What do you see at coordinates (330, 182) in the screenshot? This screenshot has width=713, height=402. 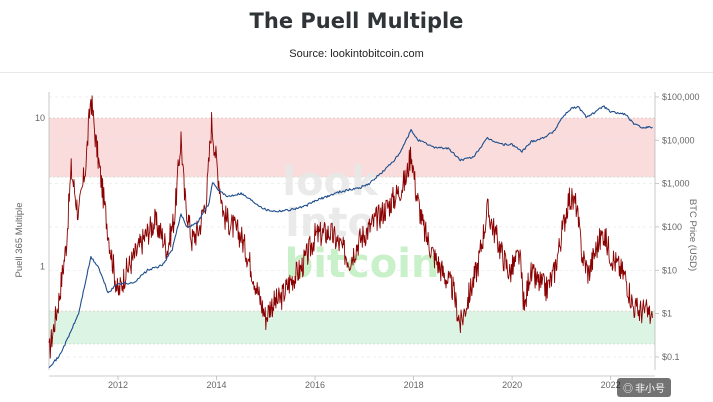 I see `watermark-line-1: look` at bounding box center [330, 182].